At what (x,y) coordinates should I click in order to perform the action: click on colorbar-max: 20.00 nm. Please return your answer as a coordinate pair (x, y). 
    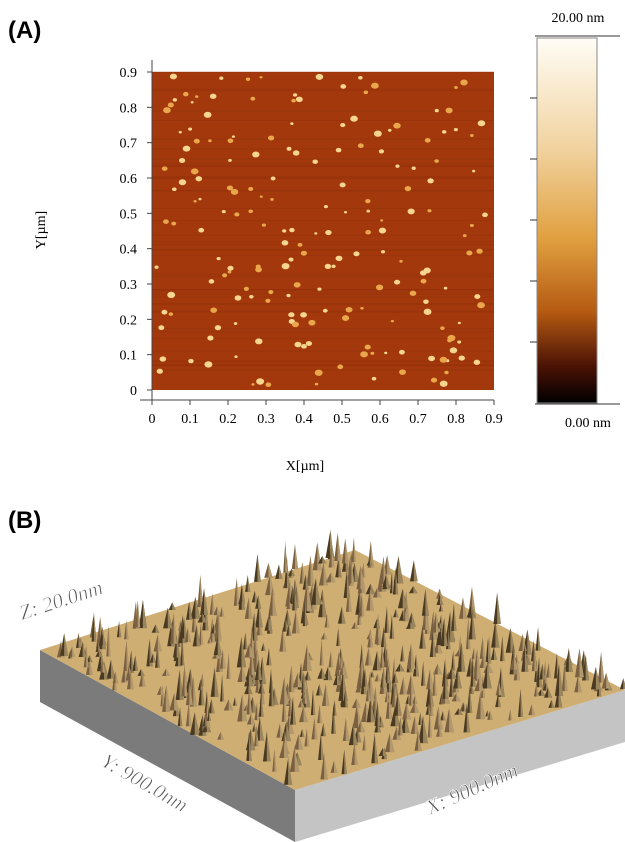
    Looking at the image, I should click on (578, 18).